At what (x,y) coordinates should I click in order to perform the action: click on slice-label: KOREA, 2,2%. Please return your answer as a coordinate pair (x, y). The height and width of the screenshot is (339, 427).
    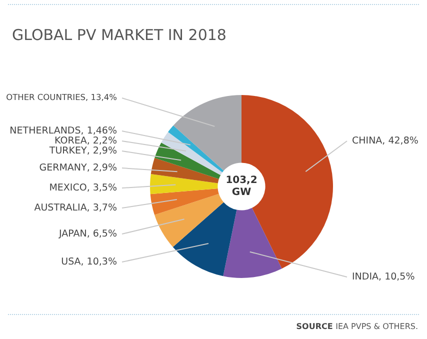
    Looking at the image, I should click on (85, 140).